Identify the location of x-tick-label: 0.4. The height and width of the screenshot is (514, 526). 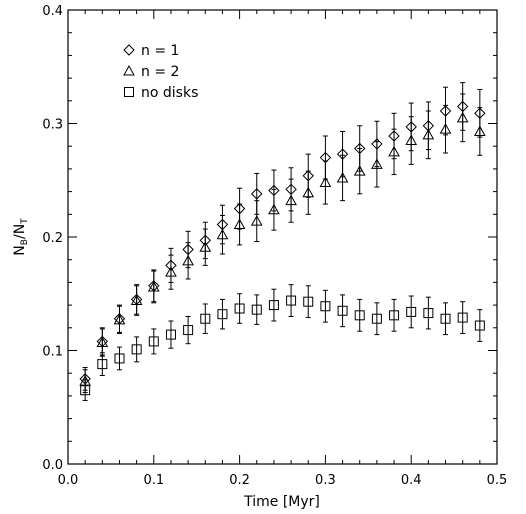
(411, 480).